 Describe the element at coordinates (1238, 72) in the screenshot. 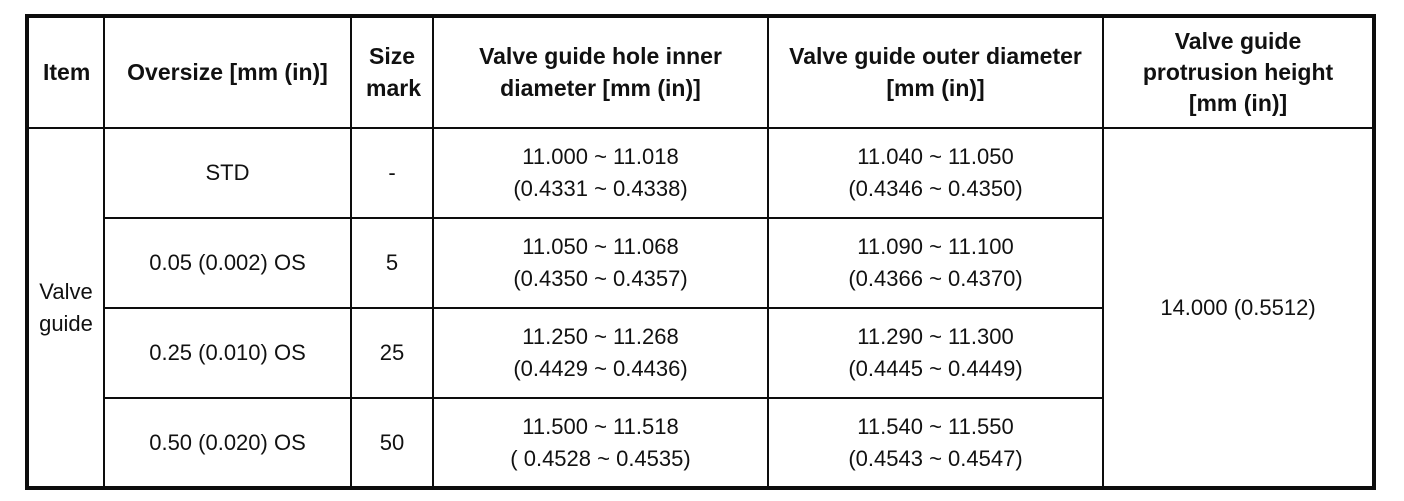

I see `col-header-protrusion-height: Valve guide protrusion height [mm (in)]` at that location.